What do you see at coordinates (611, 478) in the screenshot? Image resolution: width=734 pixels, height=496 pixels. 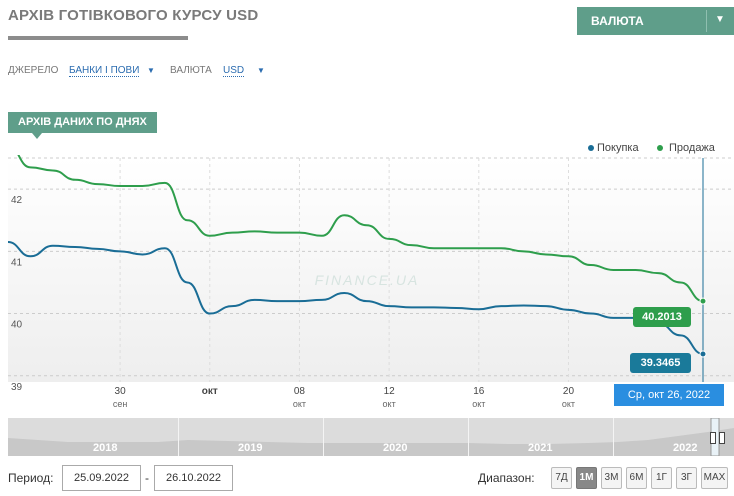 I see `range-button-2: 3М` at bounding box center [611, 478].